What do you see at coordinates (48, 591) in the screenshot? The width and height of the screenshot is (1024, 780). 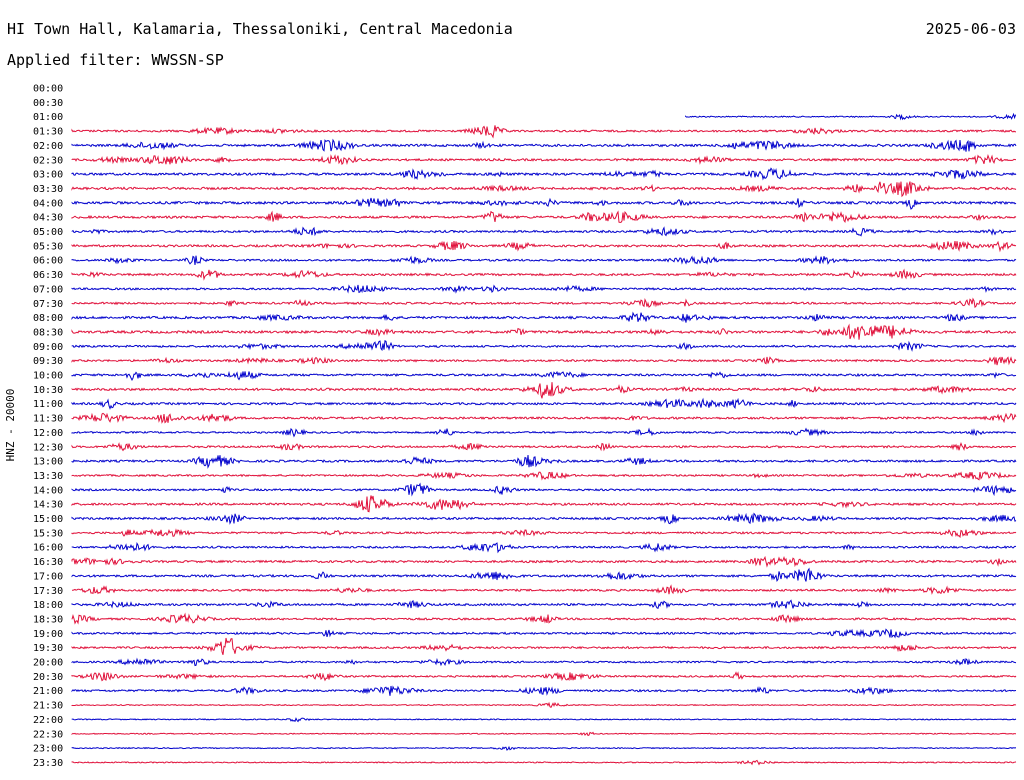 I see `time-label: 17:30` at bounding box center [48, 591].